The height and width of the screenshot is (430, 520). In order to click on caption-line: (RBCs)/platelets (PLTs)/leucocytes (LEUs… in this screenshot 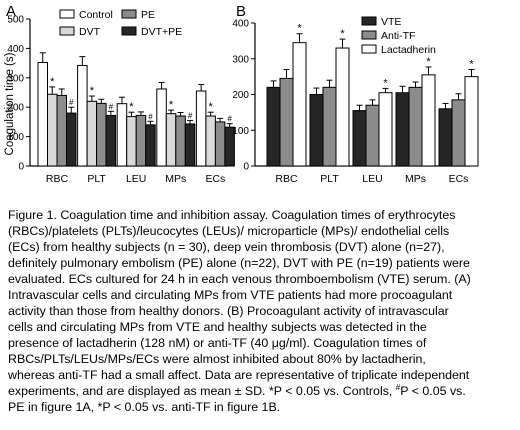, I will do `click(229, 231)`.